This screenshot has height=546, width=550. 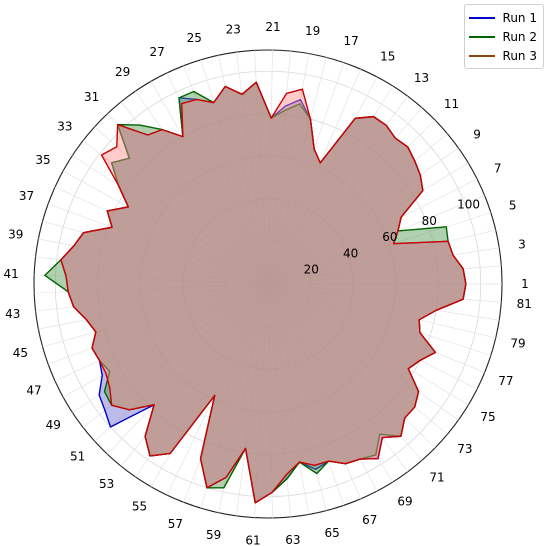 I want to click on angular-tick-label-27: 27, so click(x=156, y=52).